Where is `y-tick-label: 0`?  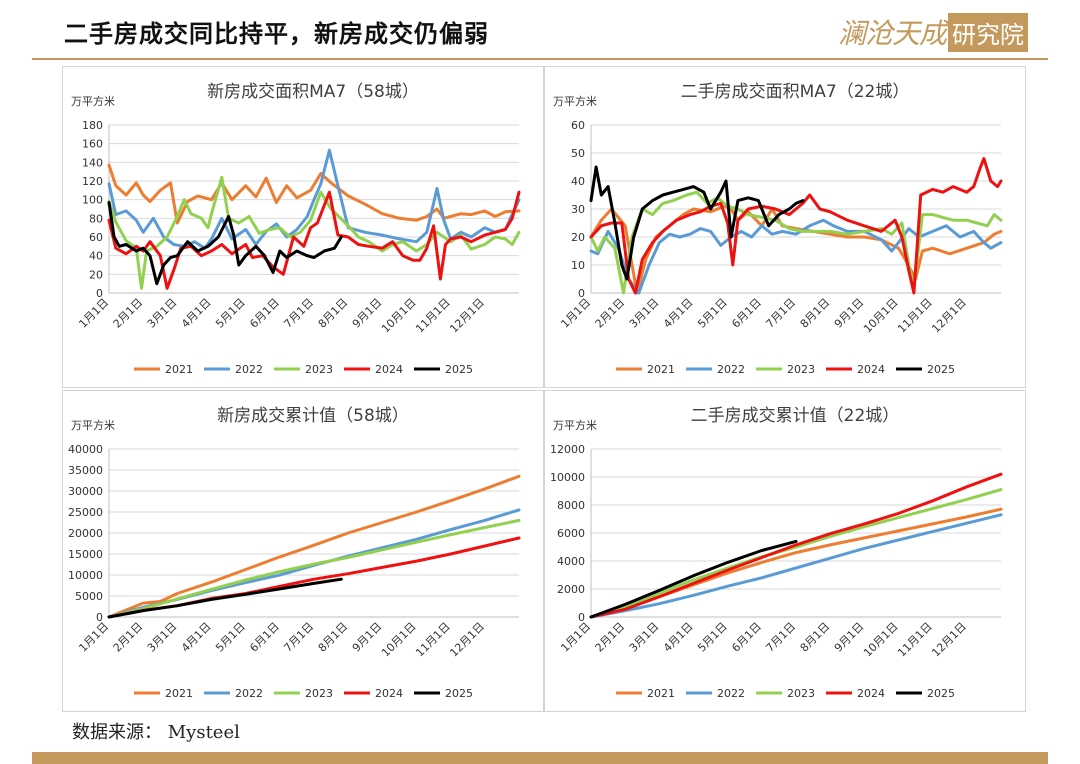
y-tick-label: 0 is located at coordinates (581, 617).